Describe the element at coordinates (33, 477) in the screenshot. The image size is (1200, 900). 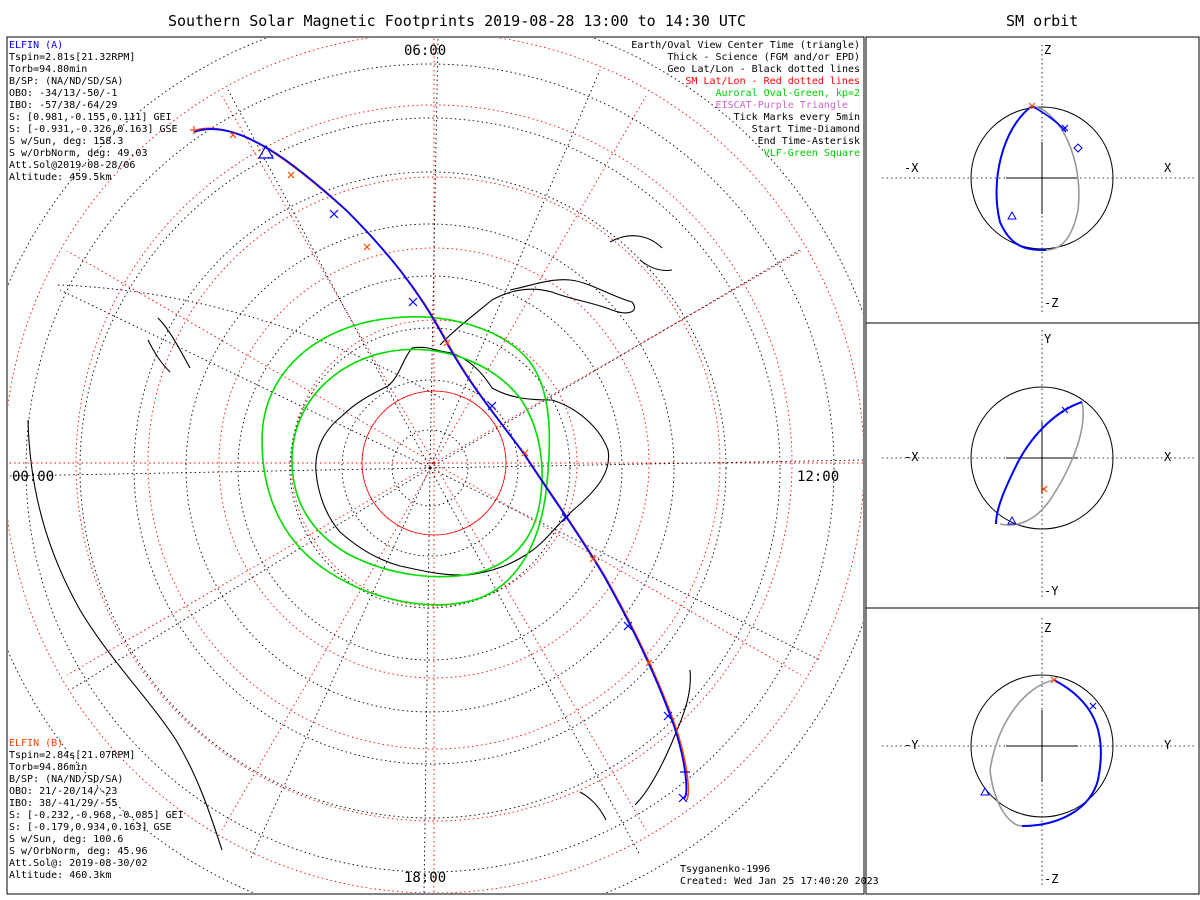
I see `clock-label-left: 00:00` at that location.